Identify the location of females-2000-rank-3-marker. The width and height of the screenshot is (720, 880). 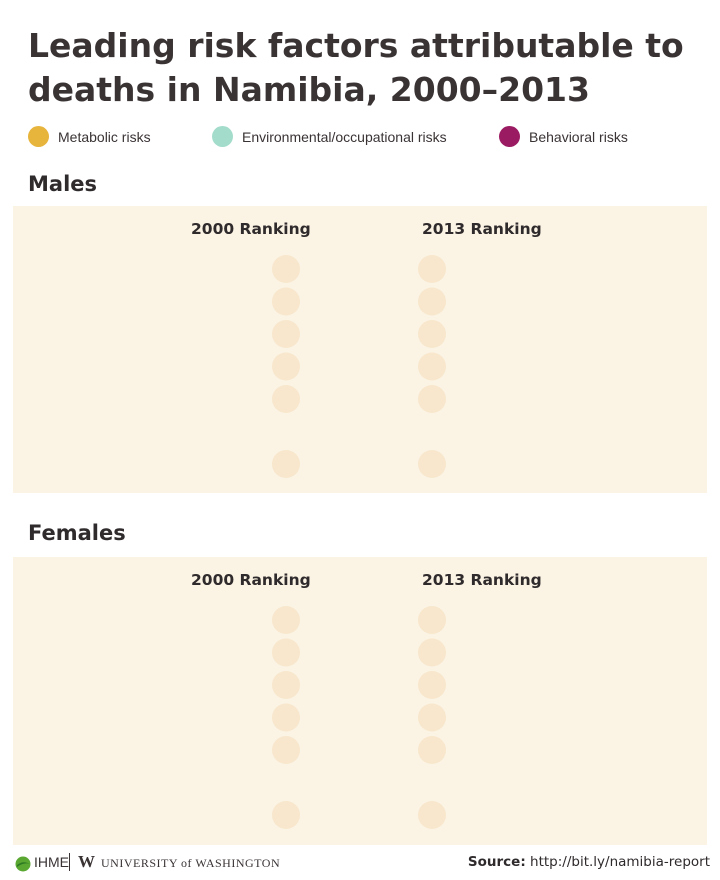
(286, 685).